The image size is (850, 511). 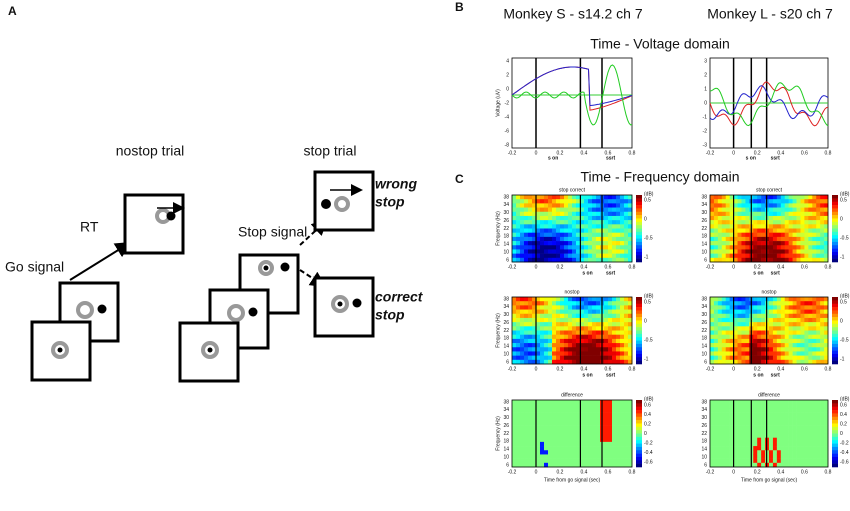 What do you see at coordinates (608, 267) in the screenshot?
I see `x-tick-label: 0.6` at bounding box center [608, 267].